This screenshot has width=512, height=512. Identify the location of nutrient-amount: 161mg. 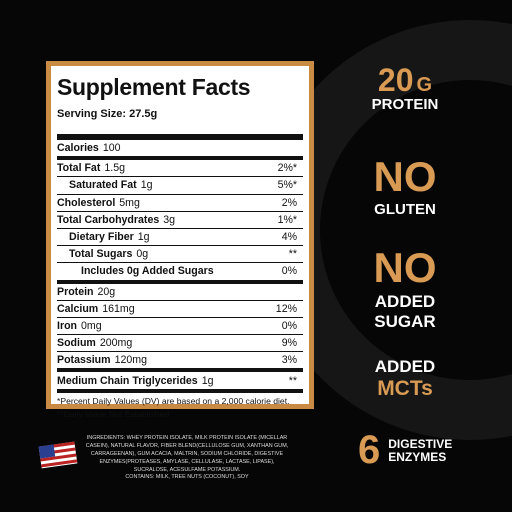
(118, 308).